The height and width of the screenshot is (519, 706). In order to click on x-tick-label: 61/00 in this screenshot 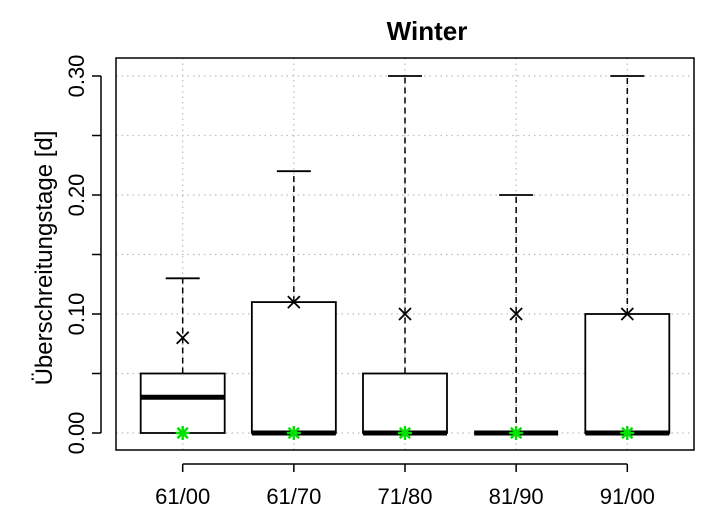, I will do `click(182, 496)`.